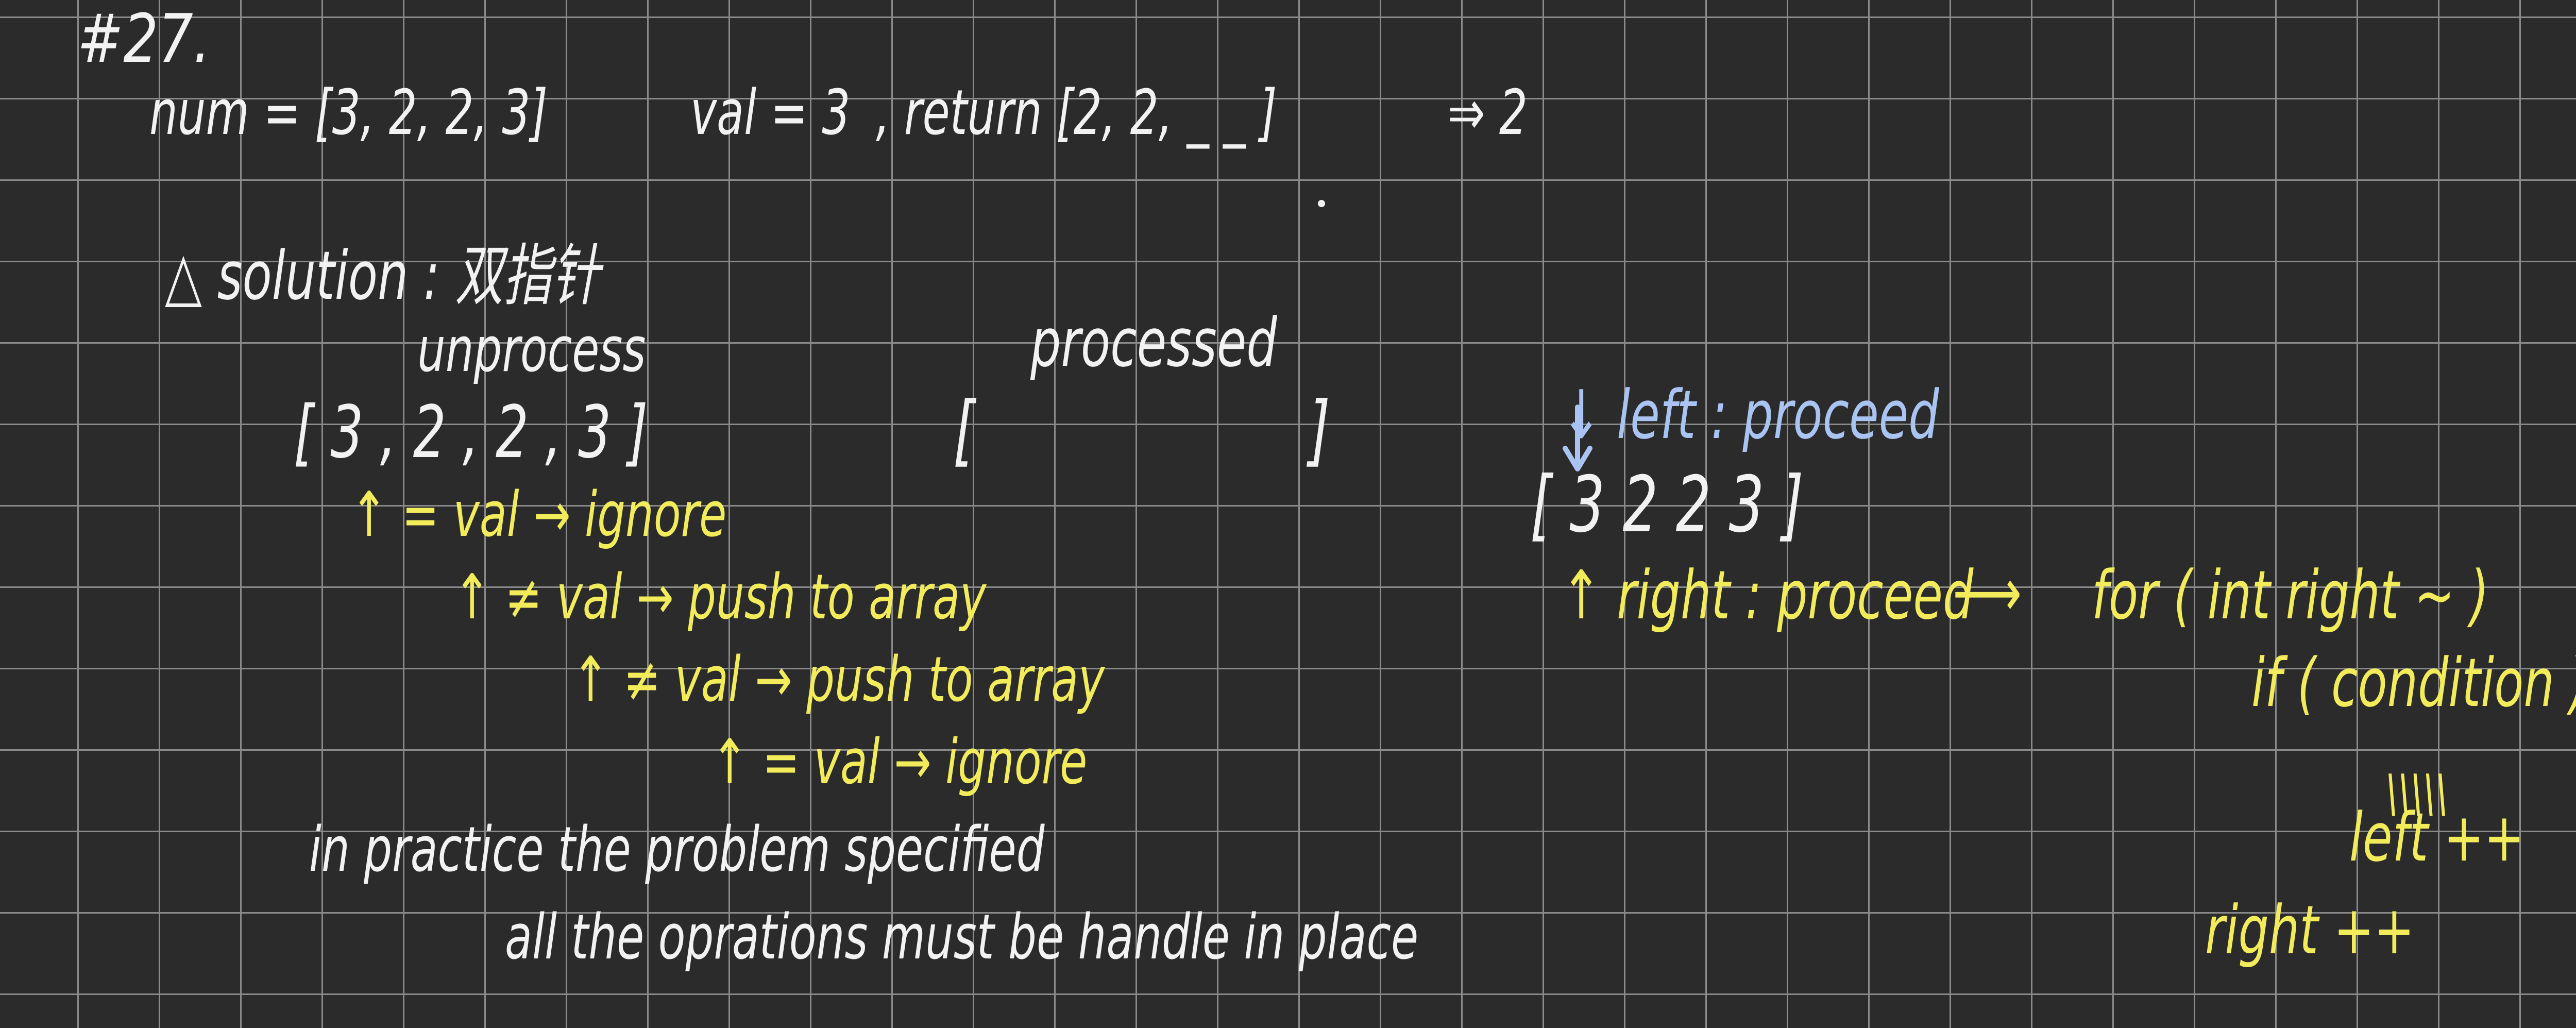  What do you see at coordinates (1667, 505) in the screenshot?
I see `pointer-array: [ 3 2 2 3 ]` at bounding box center [1667, 505].